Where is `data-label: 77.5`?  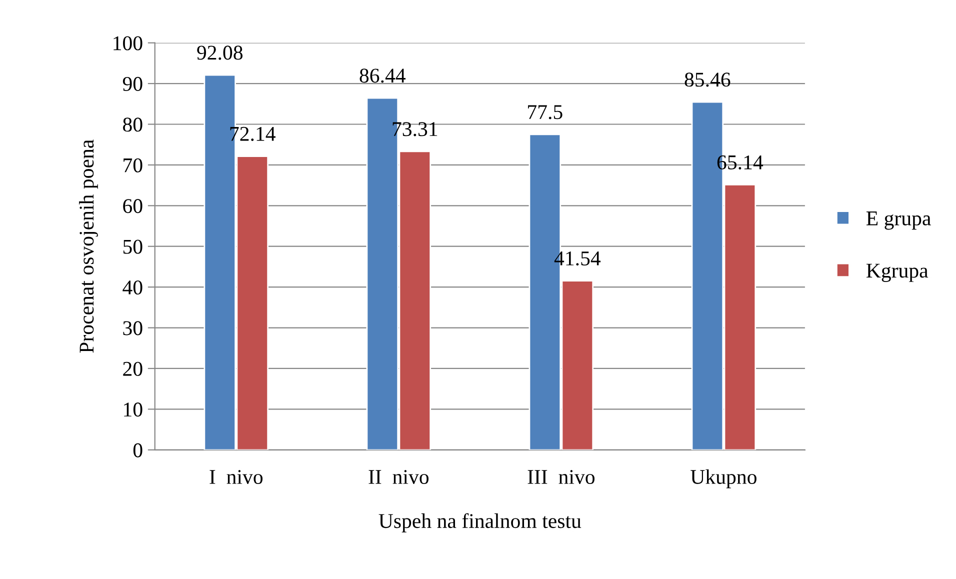 data-label: 77.5 is located at coordinates (545, 112).